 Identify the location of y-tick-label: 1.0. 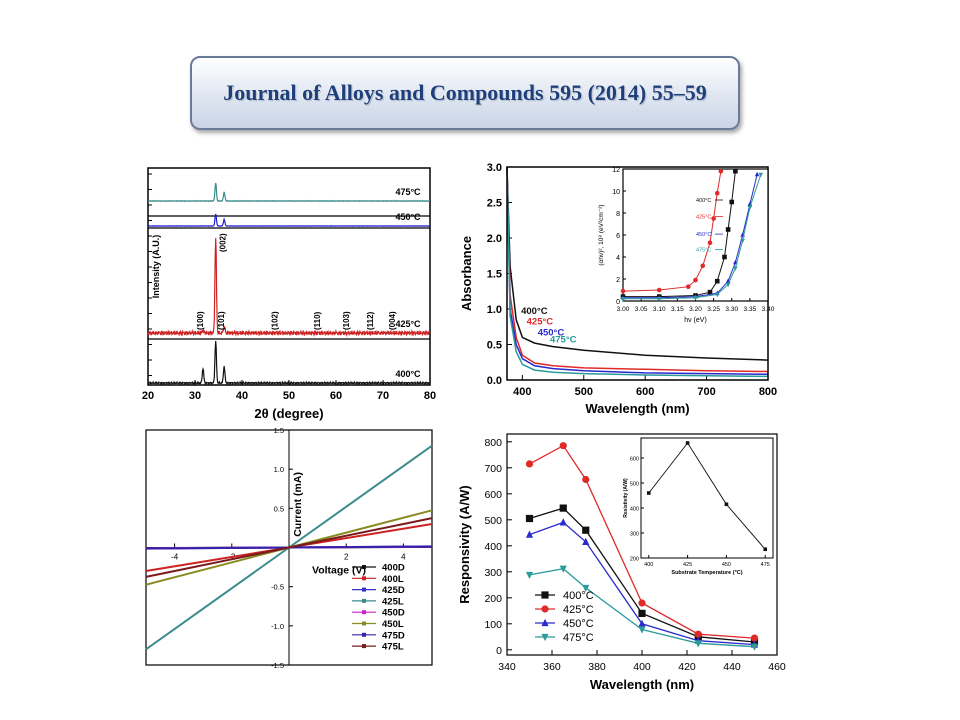
(279, 469).